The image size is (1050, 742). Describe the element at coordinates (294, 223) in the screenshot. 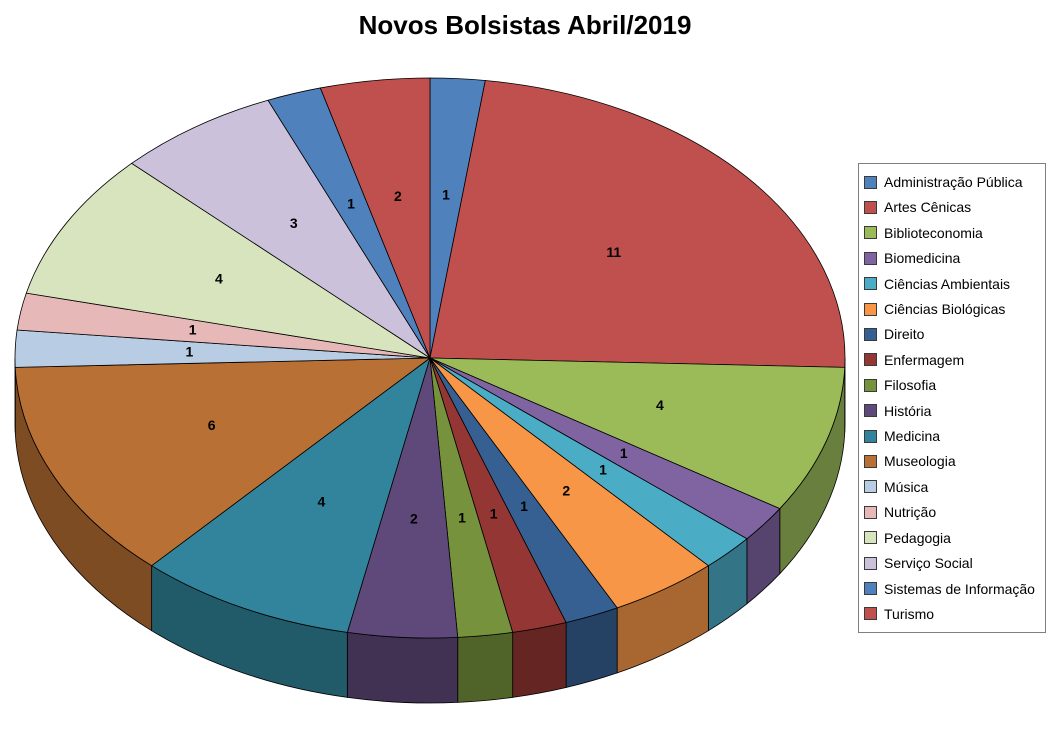

I see `slice-value-label: 3` at that location.